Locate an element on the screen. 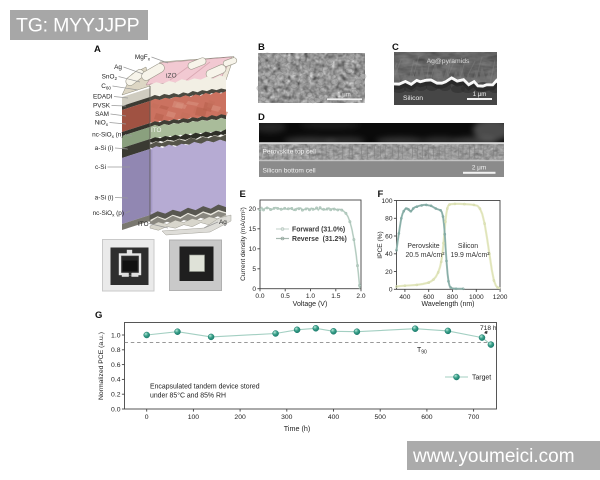 The width and height of the screenshot is (600, 480). svg-text: F is located at coordinates (381, 194).